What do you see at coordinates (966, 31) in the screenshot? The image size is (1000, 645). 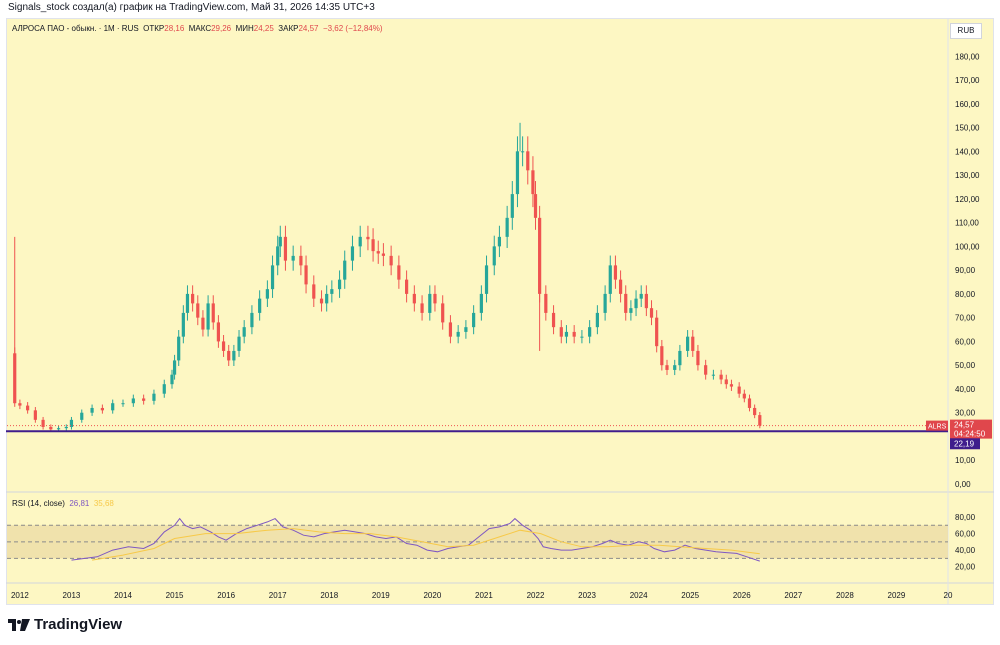 I see `currency-button: RUB` at bounding box center [966, 31].